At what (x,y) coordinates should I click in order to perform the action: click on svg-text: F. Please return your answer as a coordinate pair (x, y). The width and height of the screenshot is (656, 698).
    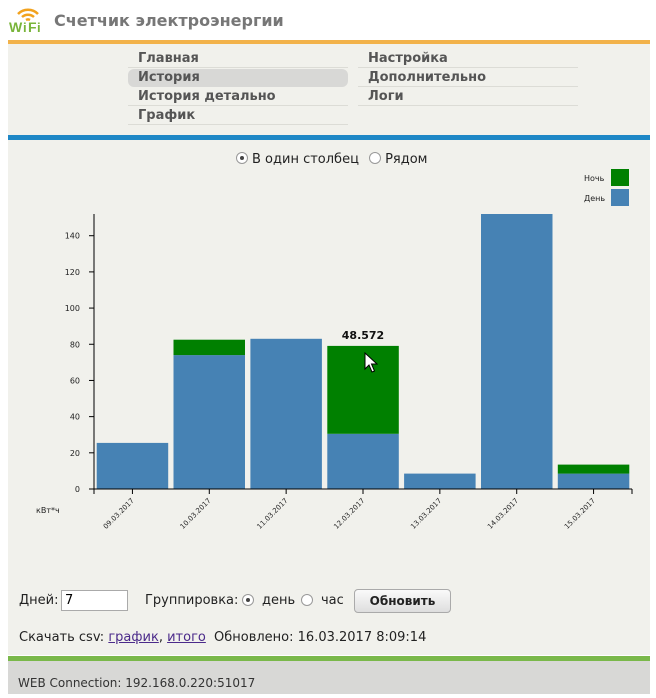
    Looking at the image, I should click on (32, 26).